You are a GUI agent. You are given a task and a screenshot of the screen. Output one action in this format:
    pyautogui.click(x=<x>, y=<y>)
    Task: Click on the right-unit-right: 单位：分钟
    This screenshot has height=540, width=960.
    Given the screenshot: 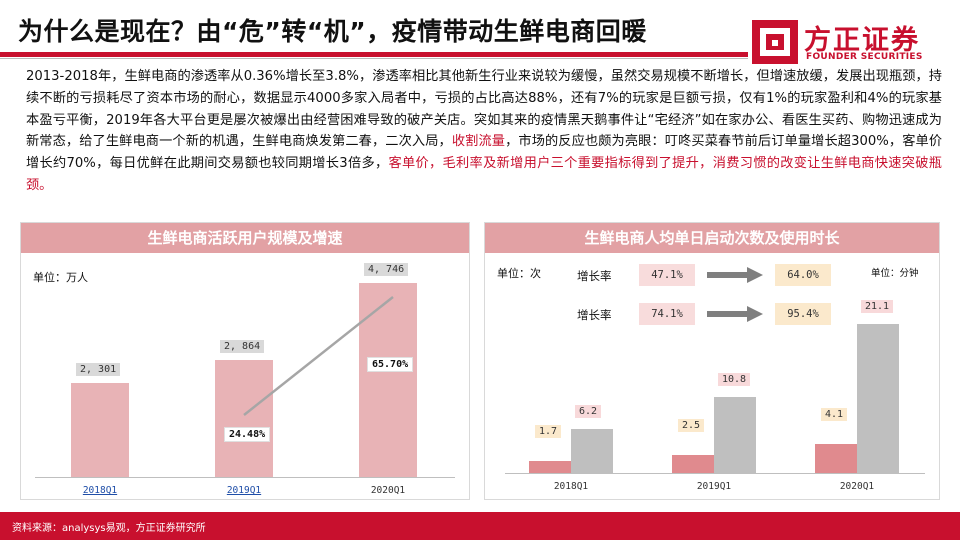 What is the action you would take?
    pyautogui.click(x=895, y=273)
    